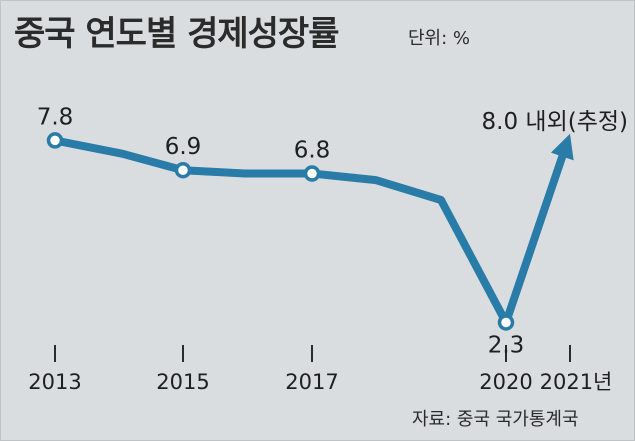 The image size is (635, 441). What do you see at coordinates (555, 122) in the screenshot?
I see `data-label: 8.0 내외(추정)` at bounding box center [555, 122].